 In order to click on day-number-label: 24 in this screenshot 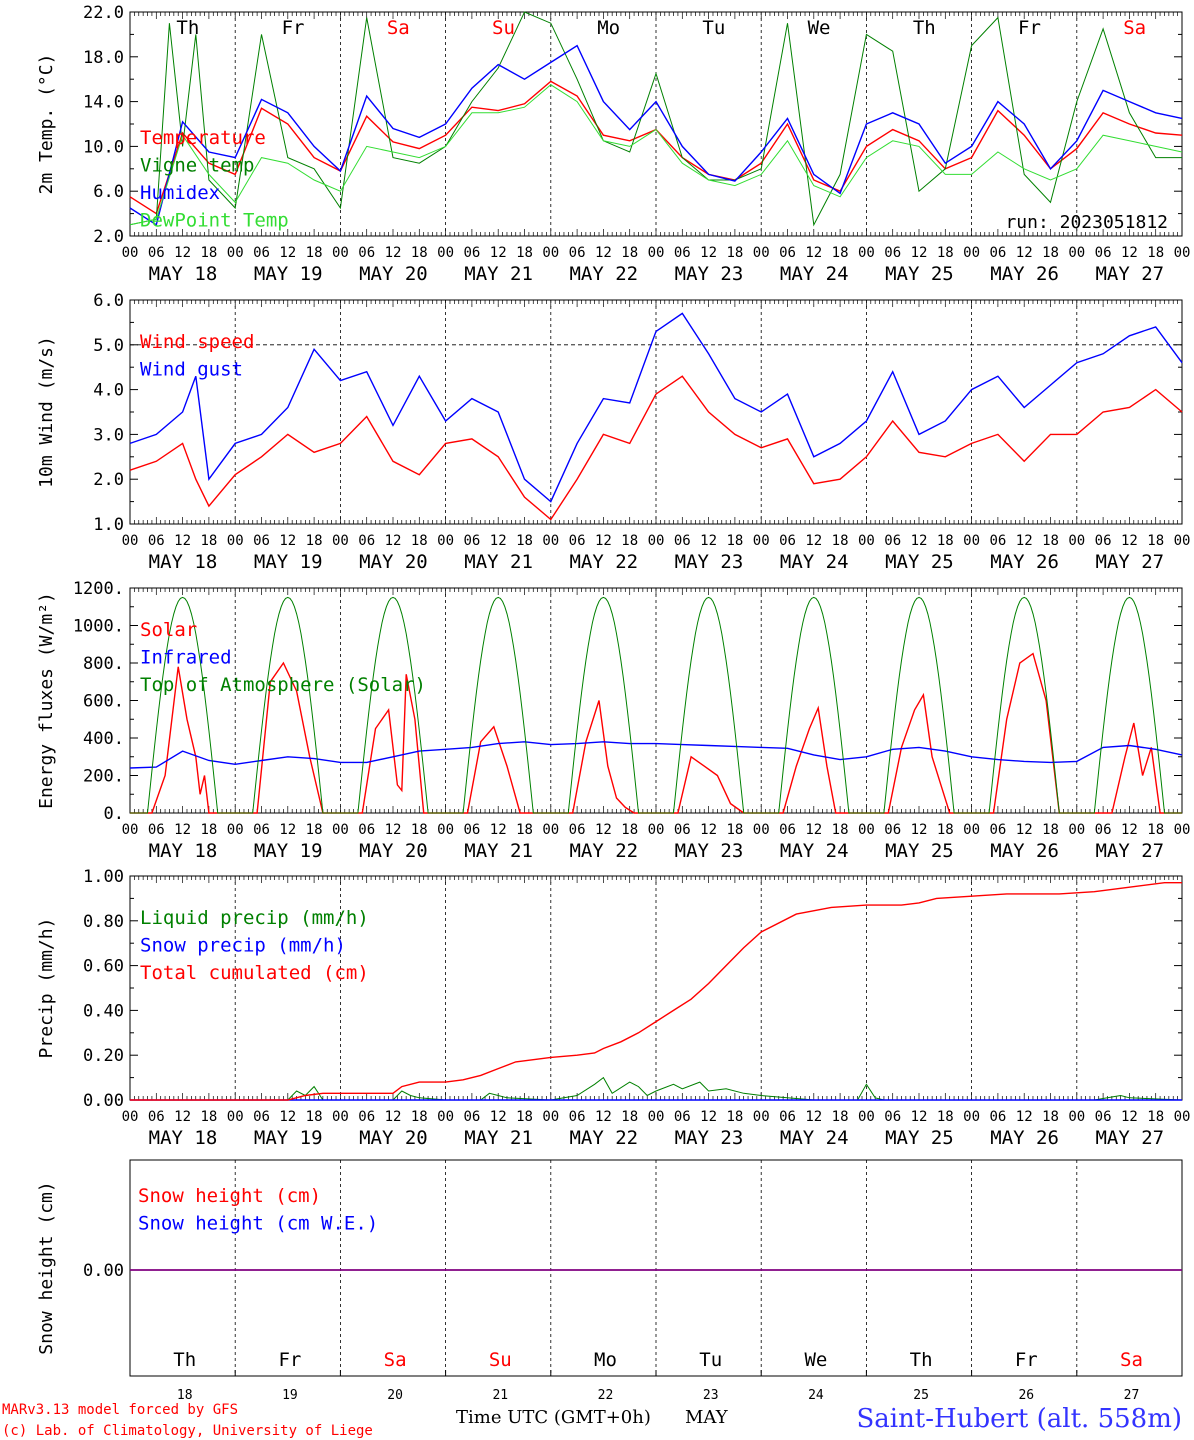, I will do `click(816, 1395)`.